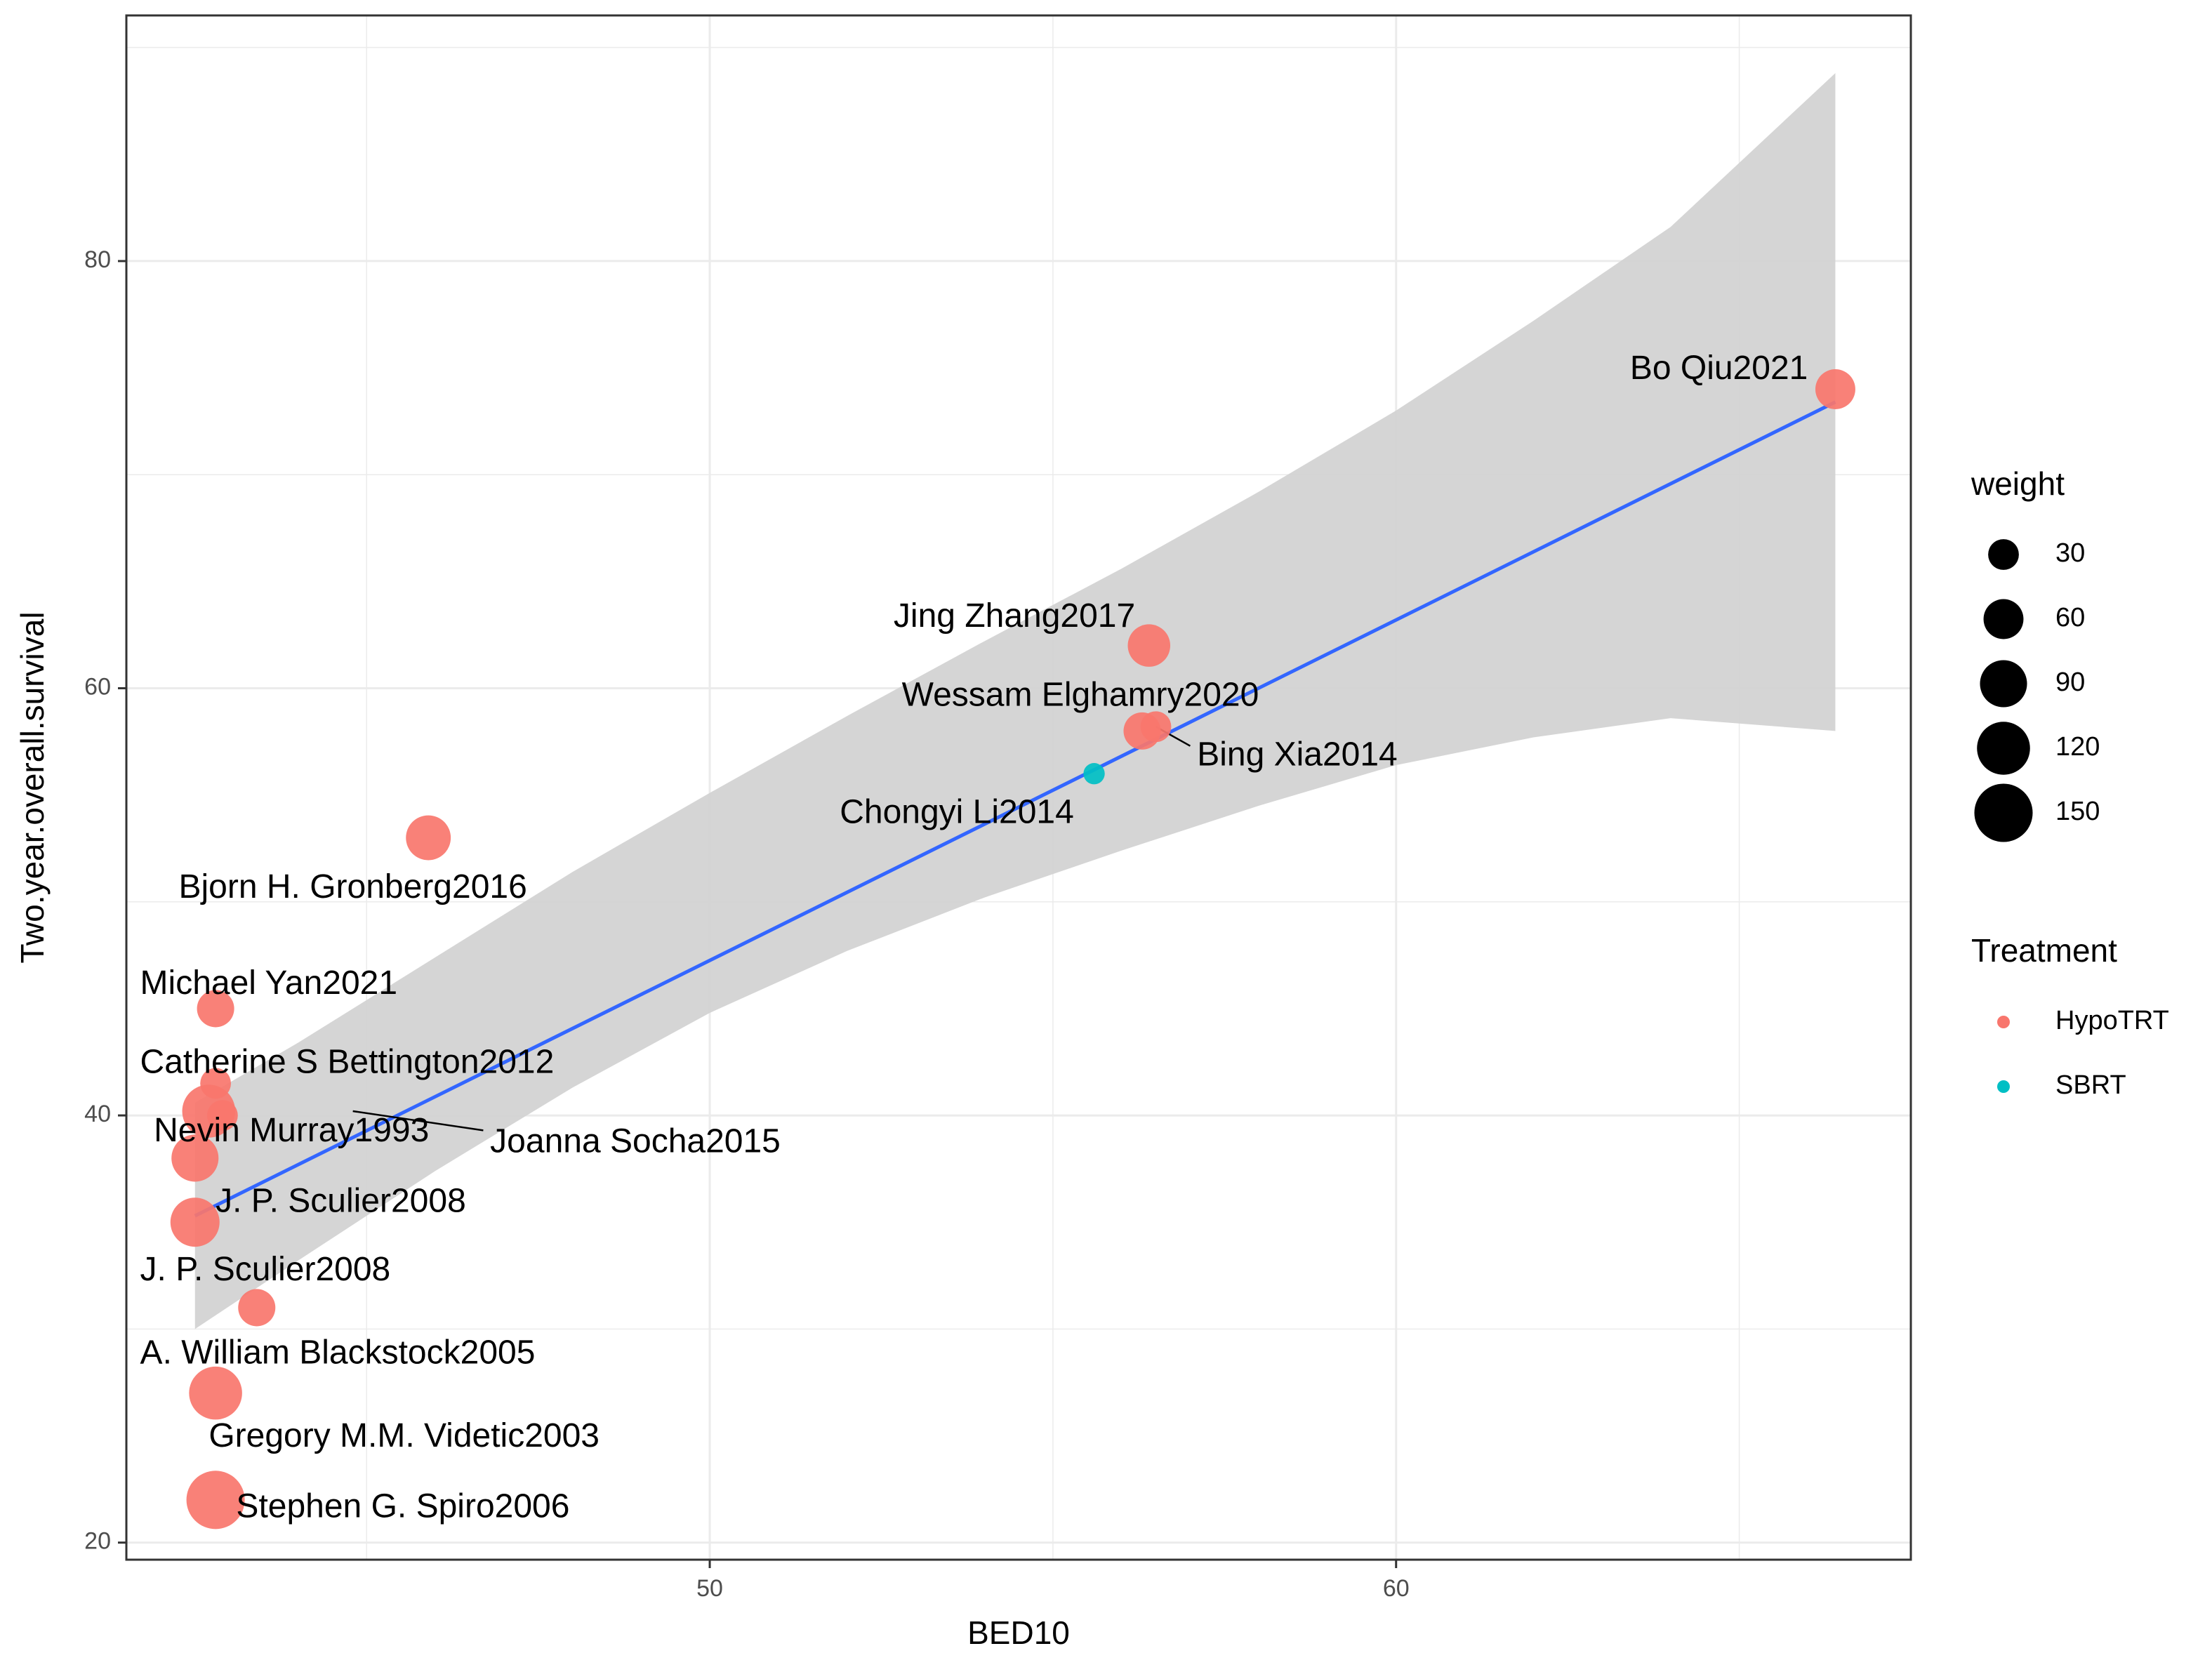 Image resolution: width=2212 pixels, height=1672 pixels. What do you see at coordinates (348, 1062) in the screenshot?
I see `point-label: Catherine S Bettington2012` at bounding box center [348, 1062].